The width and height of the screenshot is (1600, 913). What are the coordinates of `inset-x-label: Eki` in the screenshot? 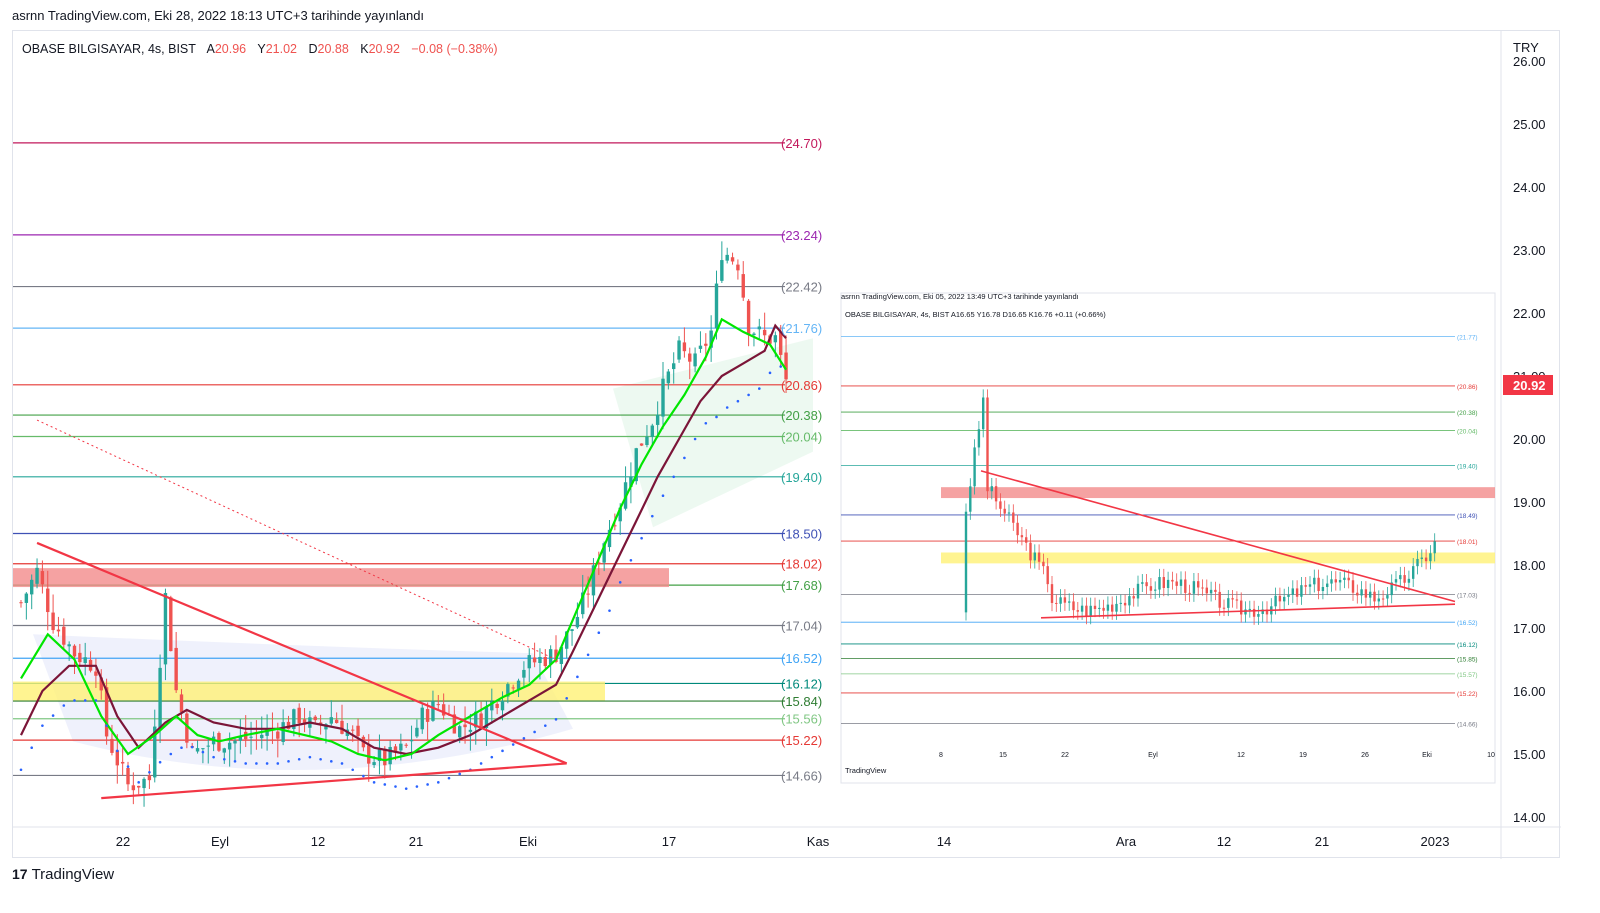 It's located at (1427, 755).